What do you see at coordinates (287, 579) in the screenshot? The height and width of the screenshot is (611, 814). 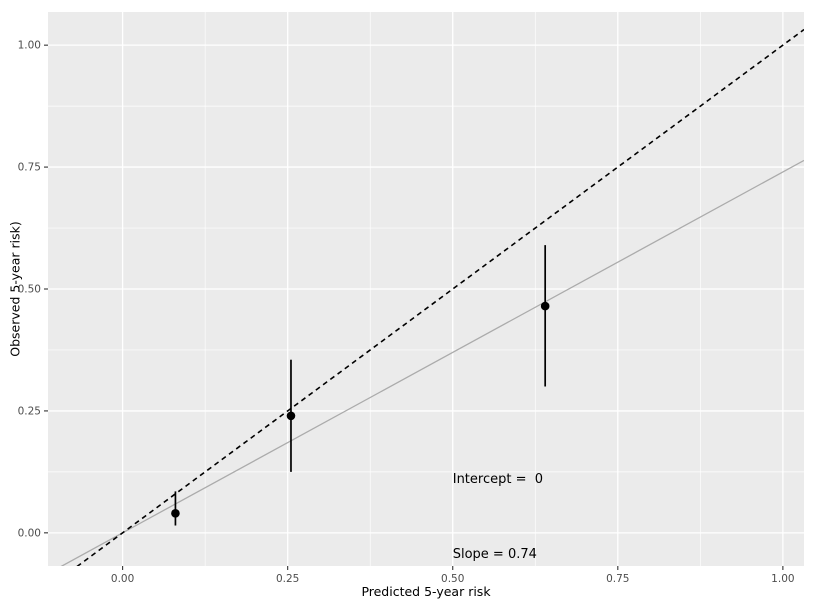 I see `x-tick-label: 0.25` at bounding box center [287, 579].